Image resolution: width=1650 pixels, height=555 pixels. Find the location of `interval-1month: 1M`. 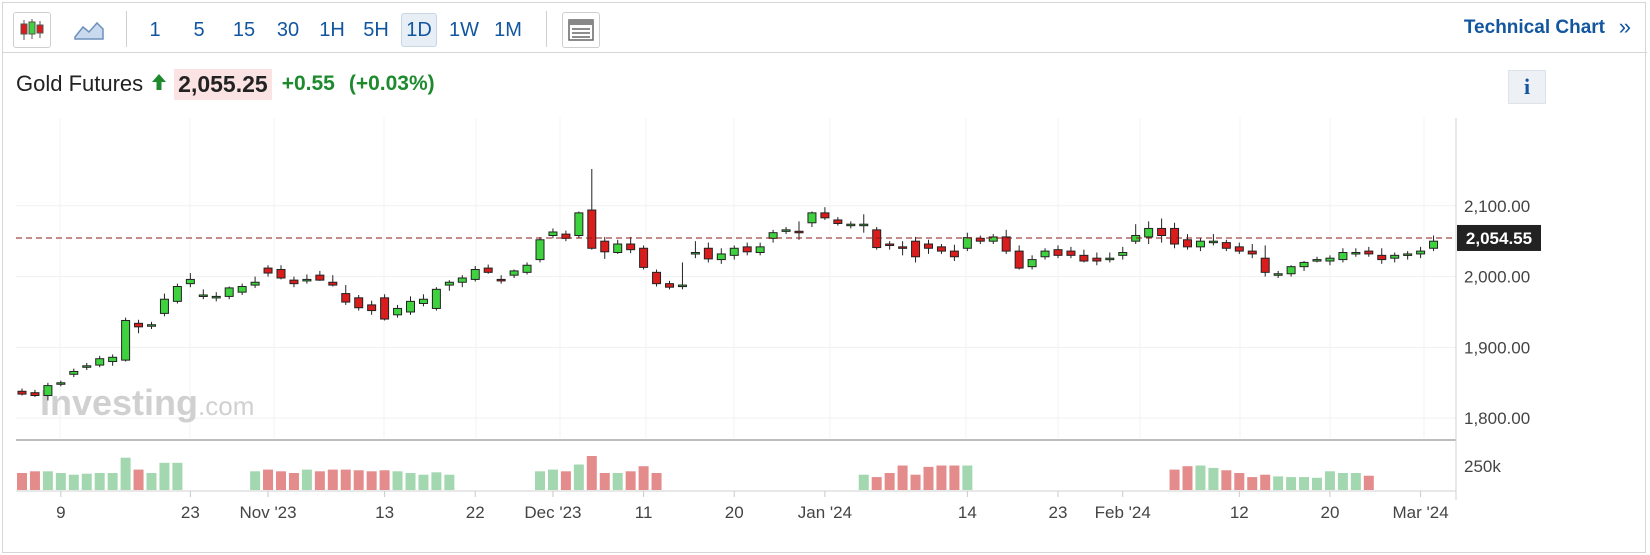

interval-1month: 1M is located at coordinates (508, 29).